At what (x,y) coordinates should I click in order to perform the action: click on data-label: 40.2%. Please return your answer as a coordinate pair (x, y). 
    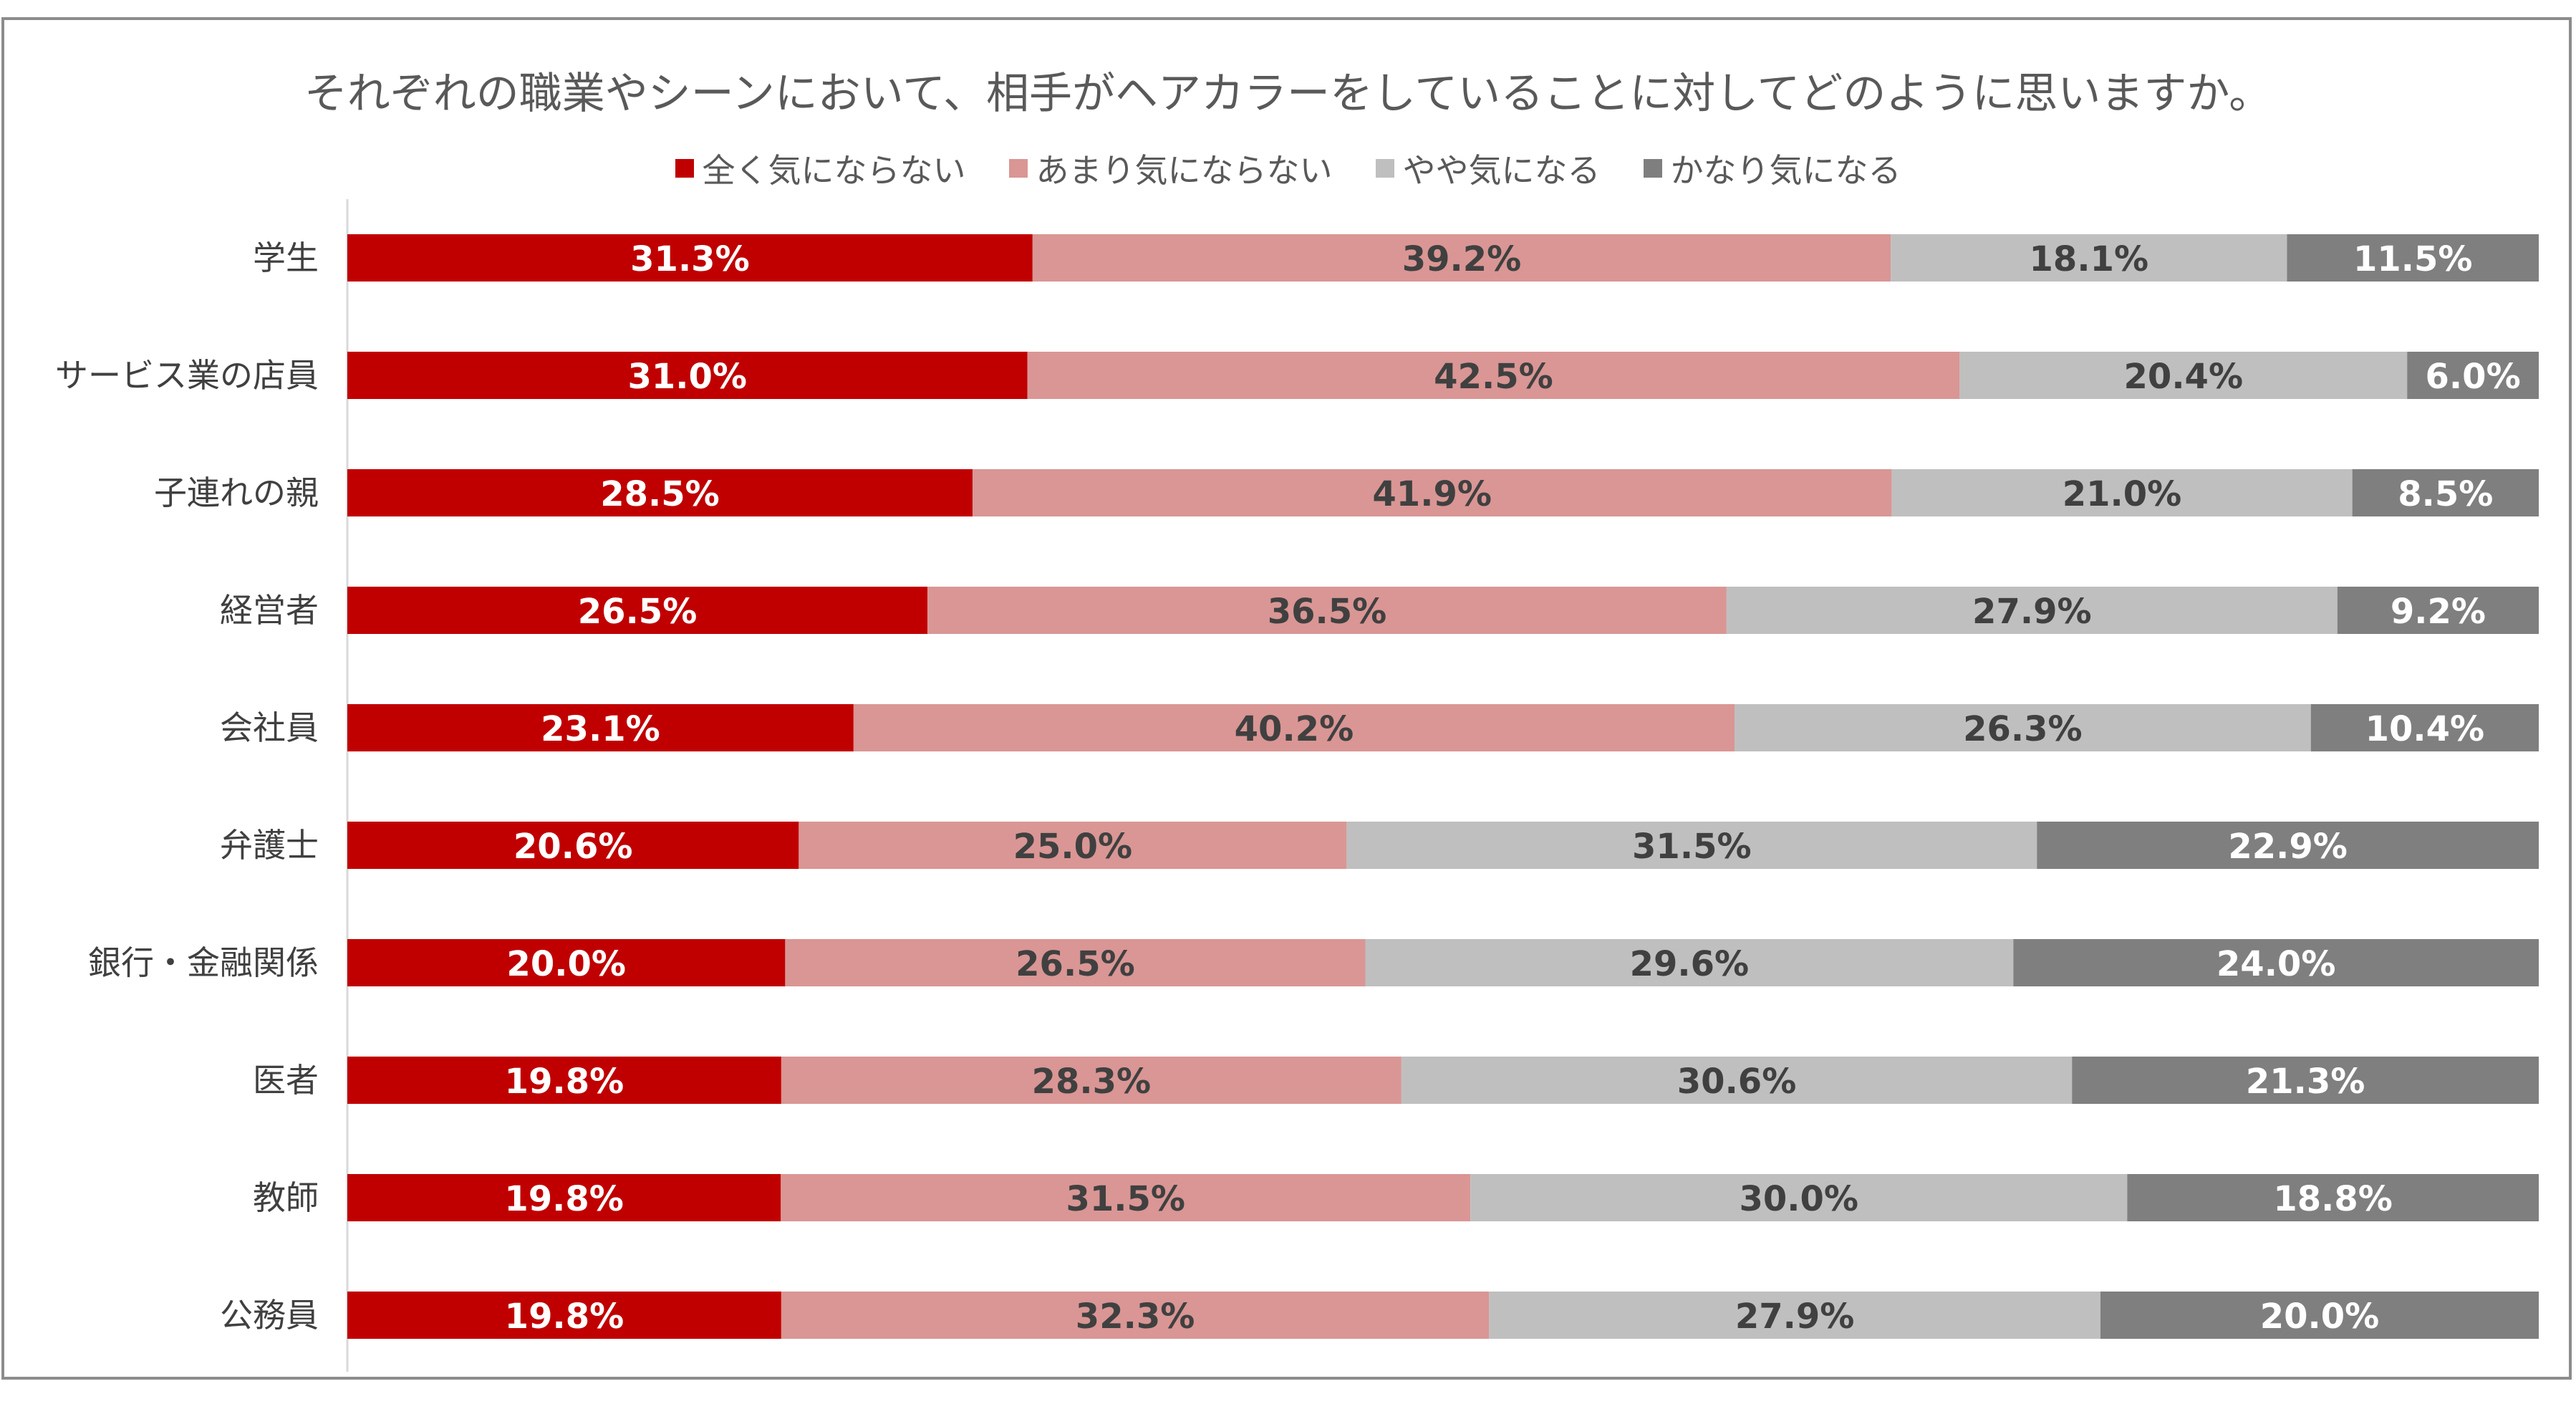
    Looking at the image, I should click on (1294, 729).